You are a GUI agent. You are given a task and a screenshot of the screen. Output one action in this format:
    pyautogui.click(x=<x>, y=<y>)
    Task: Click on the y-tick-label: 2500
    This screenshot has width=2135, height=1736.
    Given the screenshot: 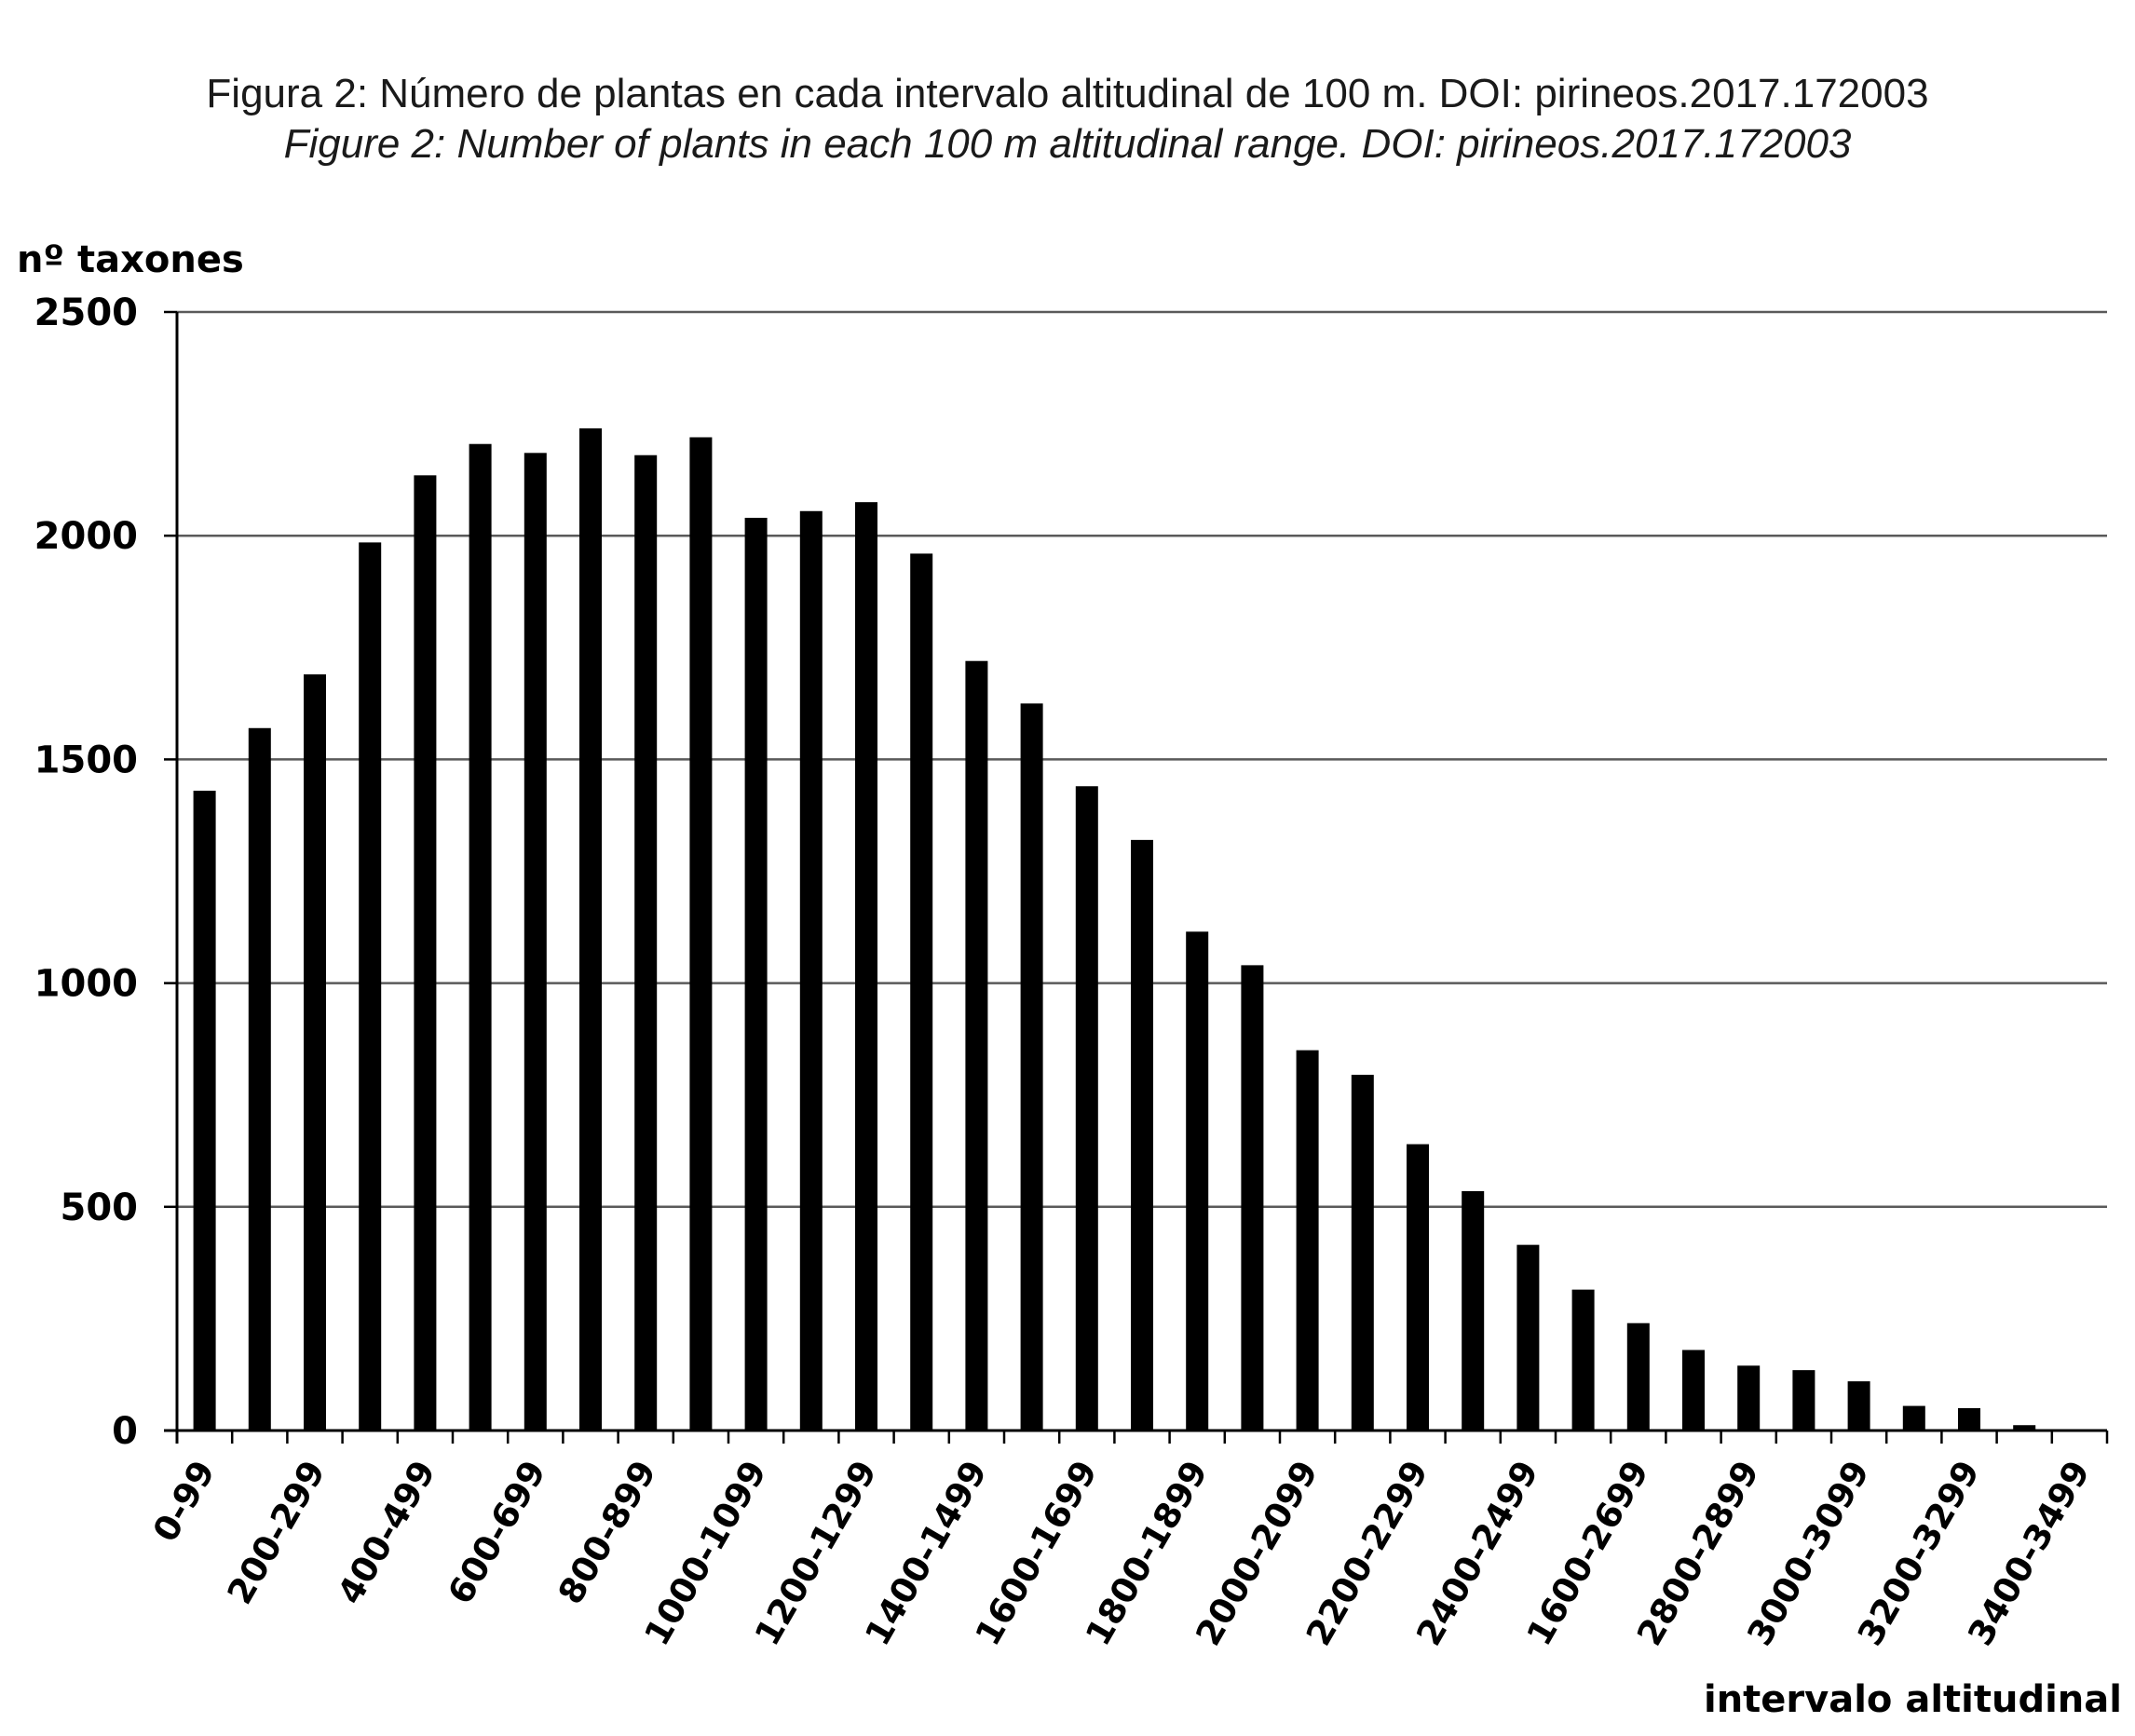 What is the action you would take?
    pyautogui.click(x=86, y=313)
    